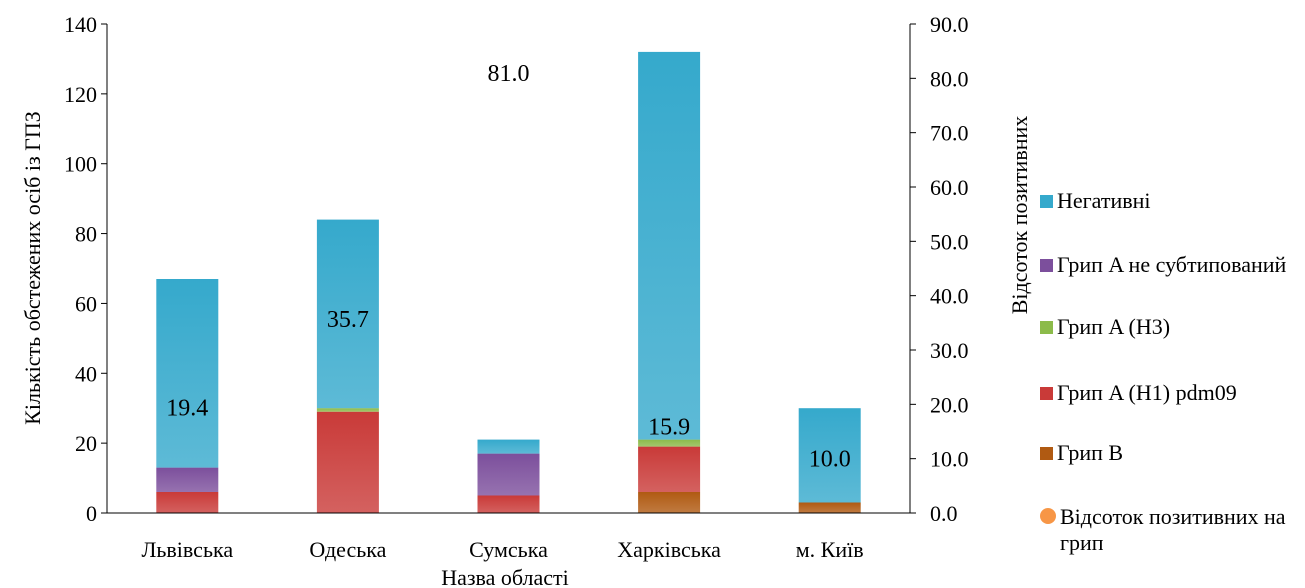 The image size is (1305, 588). What do you see at coordinates (830, 549) in the screenshot?
I see `x-tick-label: м. Київ` at bounding box center [830, 549].